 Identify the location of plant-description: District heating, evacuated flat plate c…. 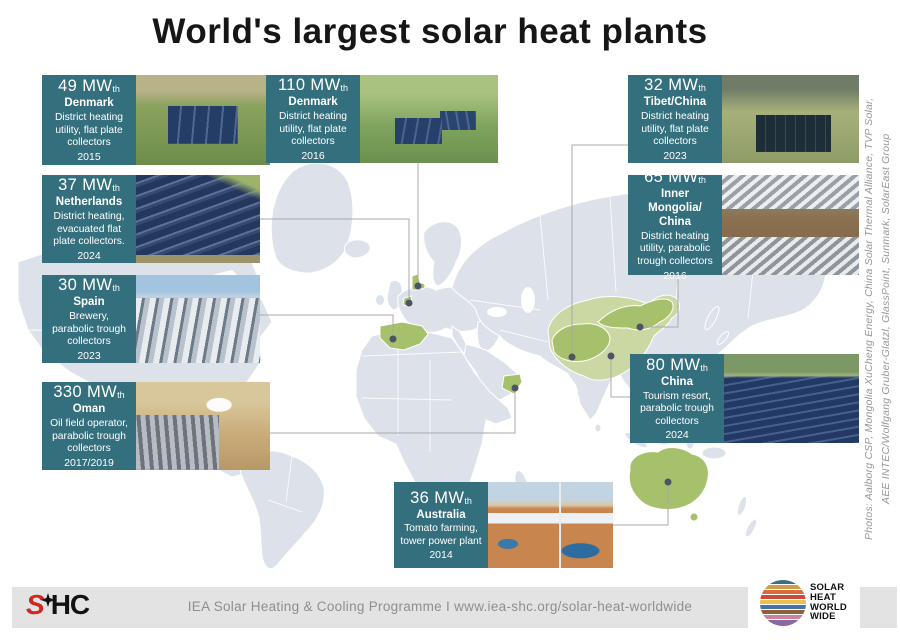
(89, 229).